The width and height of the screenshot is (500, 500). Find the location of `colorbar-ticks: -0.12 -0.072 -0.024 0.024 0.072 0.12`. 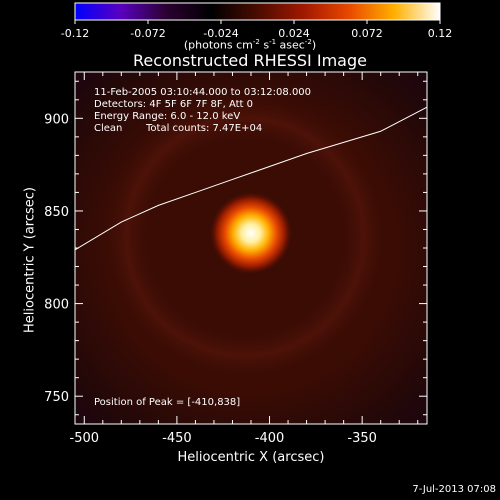

colorbar-ticks: -0.12 -0.072 -0.024 0.024 0.072 0.12 is located at coordinates (256, 30).